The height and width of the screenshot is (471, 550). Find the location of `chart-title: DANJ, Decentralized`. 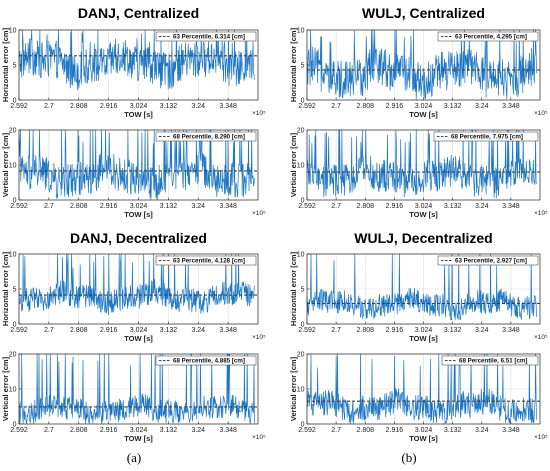

chart-title: DANJ, Decentralized is located at coordinates (138, 238).